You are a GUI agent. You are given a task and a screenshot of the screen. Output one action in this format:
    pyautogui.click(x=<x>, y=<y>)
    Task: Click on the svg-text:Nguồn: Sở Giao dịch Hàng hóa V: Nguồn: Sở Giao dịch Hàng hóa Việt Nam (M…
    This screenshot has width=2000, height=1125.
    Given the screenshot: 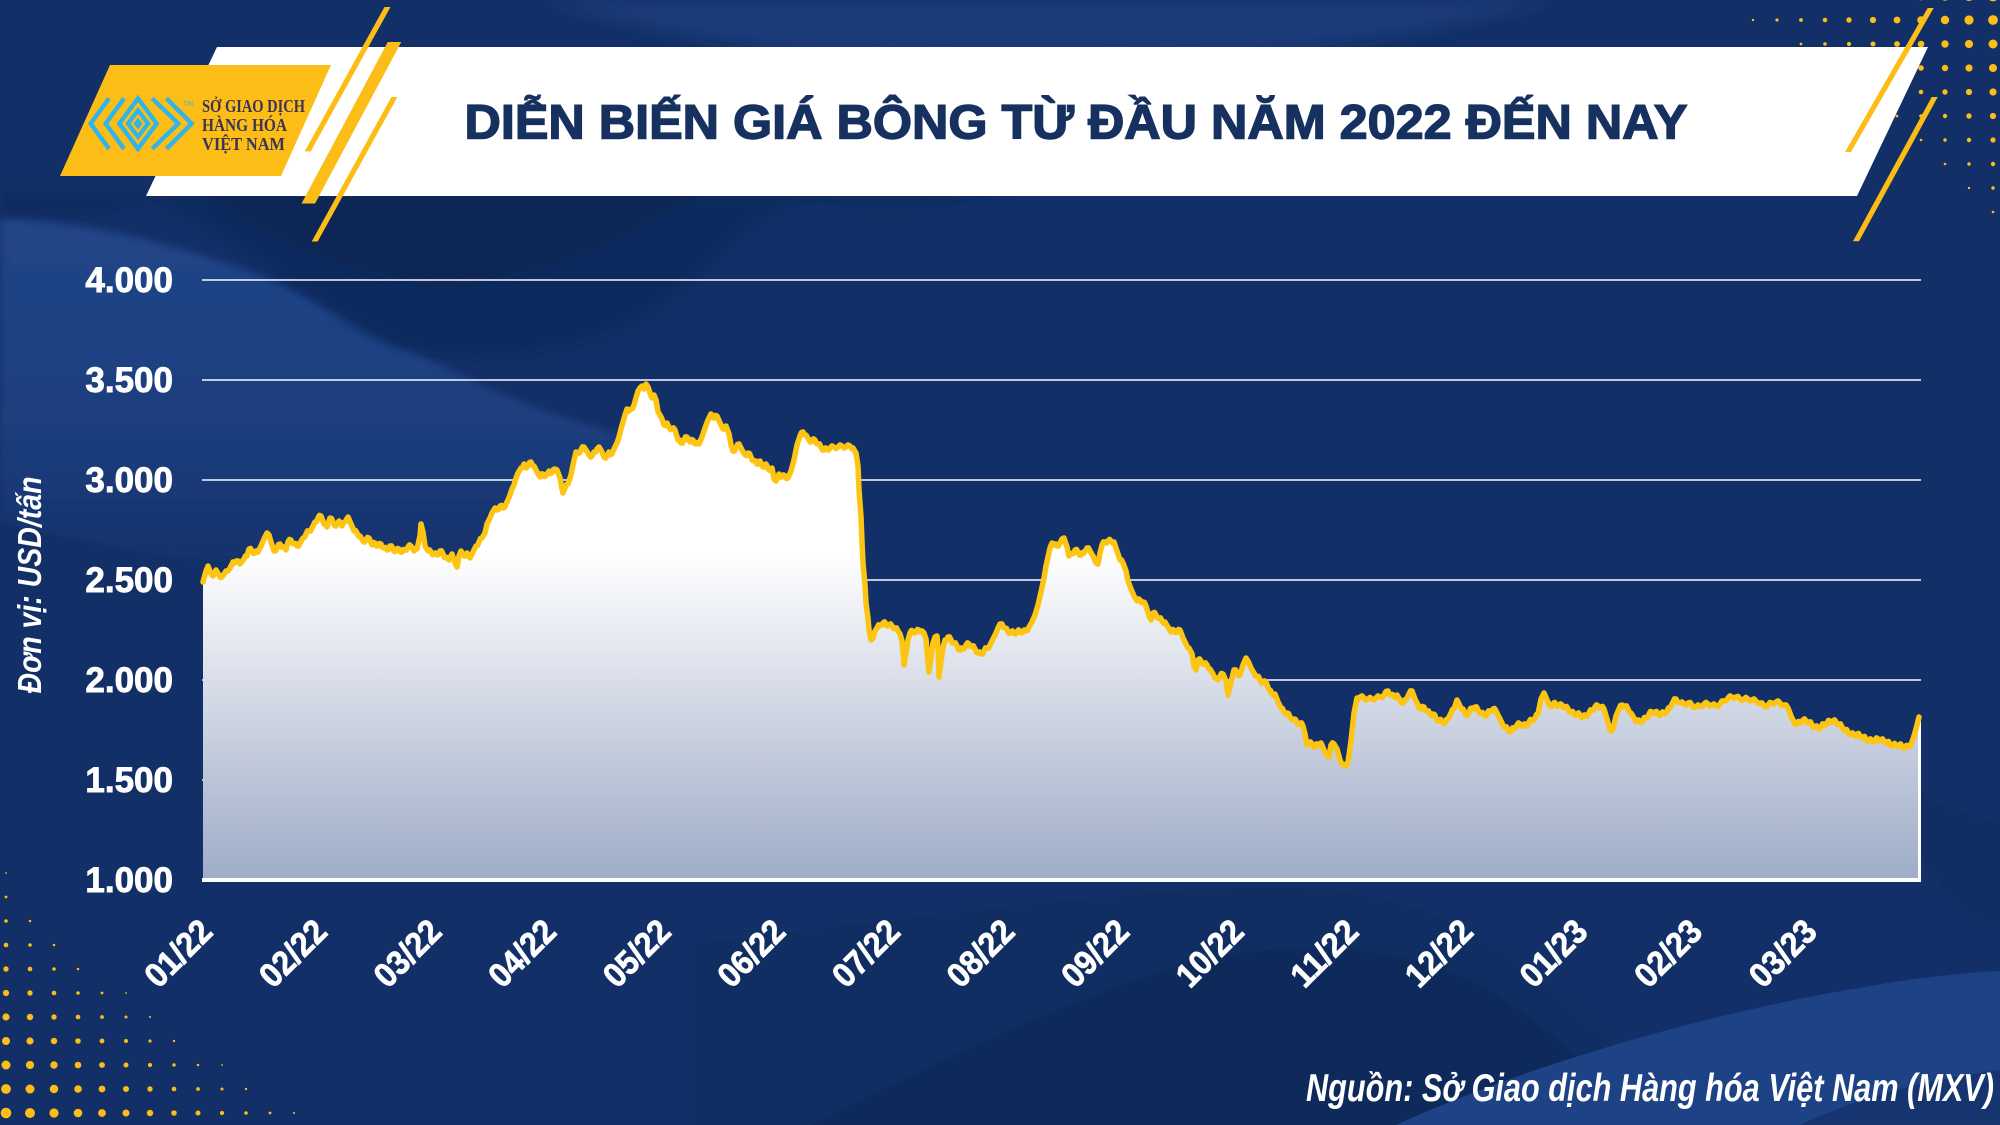 What is the action you would take?
    pyautogui.click(x=1650, y=1088)
    